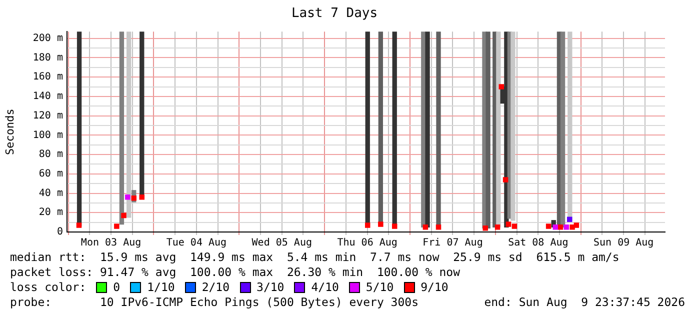 Image resolution: width=697 pixels, height=315 pixels. Describe the element at coordinates (59, 232) in the screenshot. I see `y-tick-label: 0` at that location.